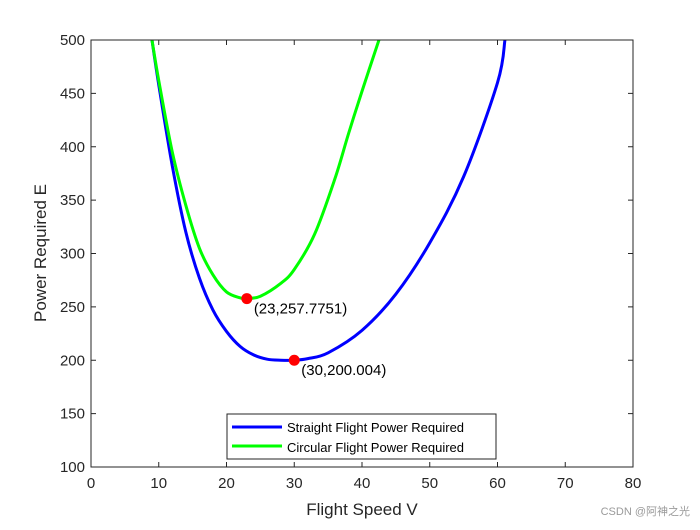 This screenshot has width=700, height=530. I want to click on x-tick-label: 70, so click(565, 483).